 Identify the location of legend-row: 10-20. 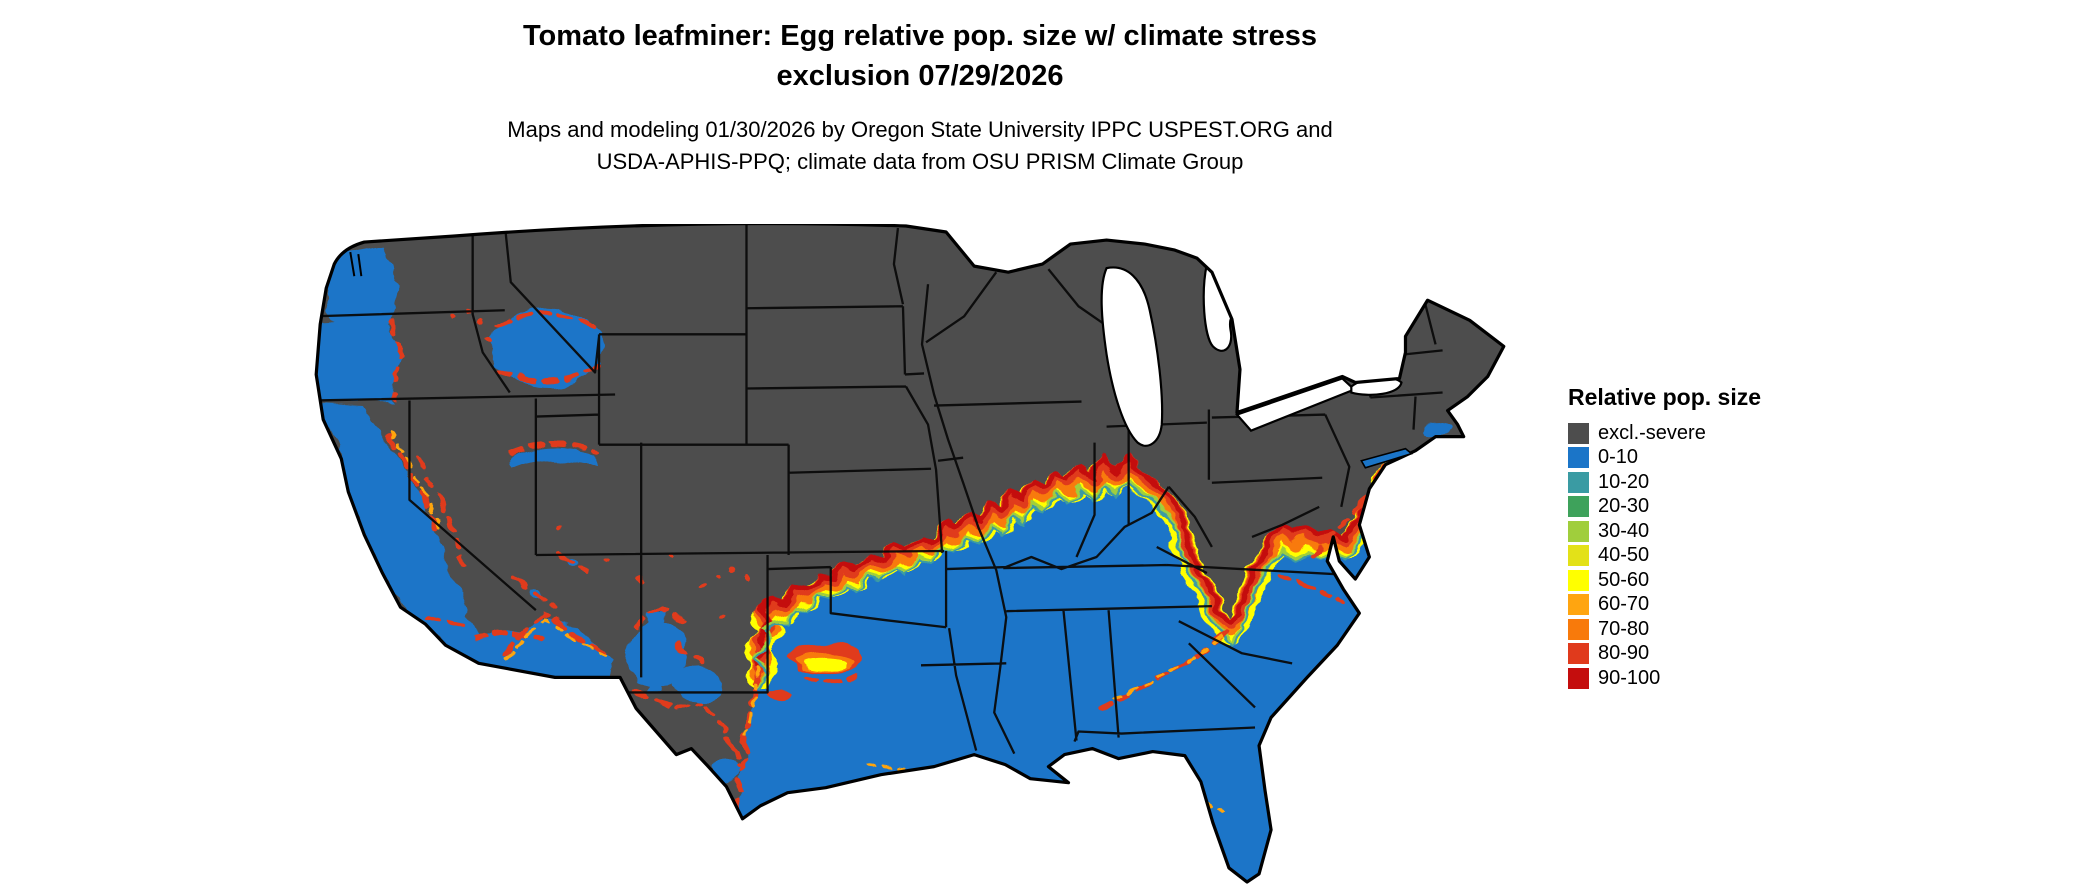
(1664, 482).